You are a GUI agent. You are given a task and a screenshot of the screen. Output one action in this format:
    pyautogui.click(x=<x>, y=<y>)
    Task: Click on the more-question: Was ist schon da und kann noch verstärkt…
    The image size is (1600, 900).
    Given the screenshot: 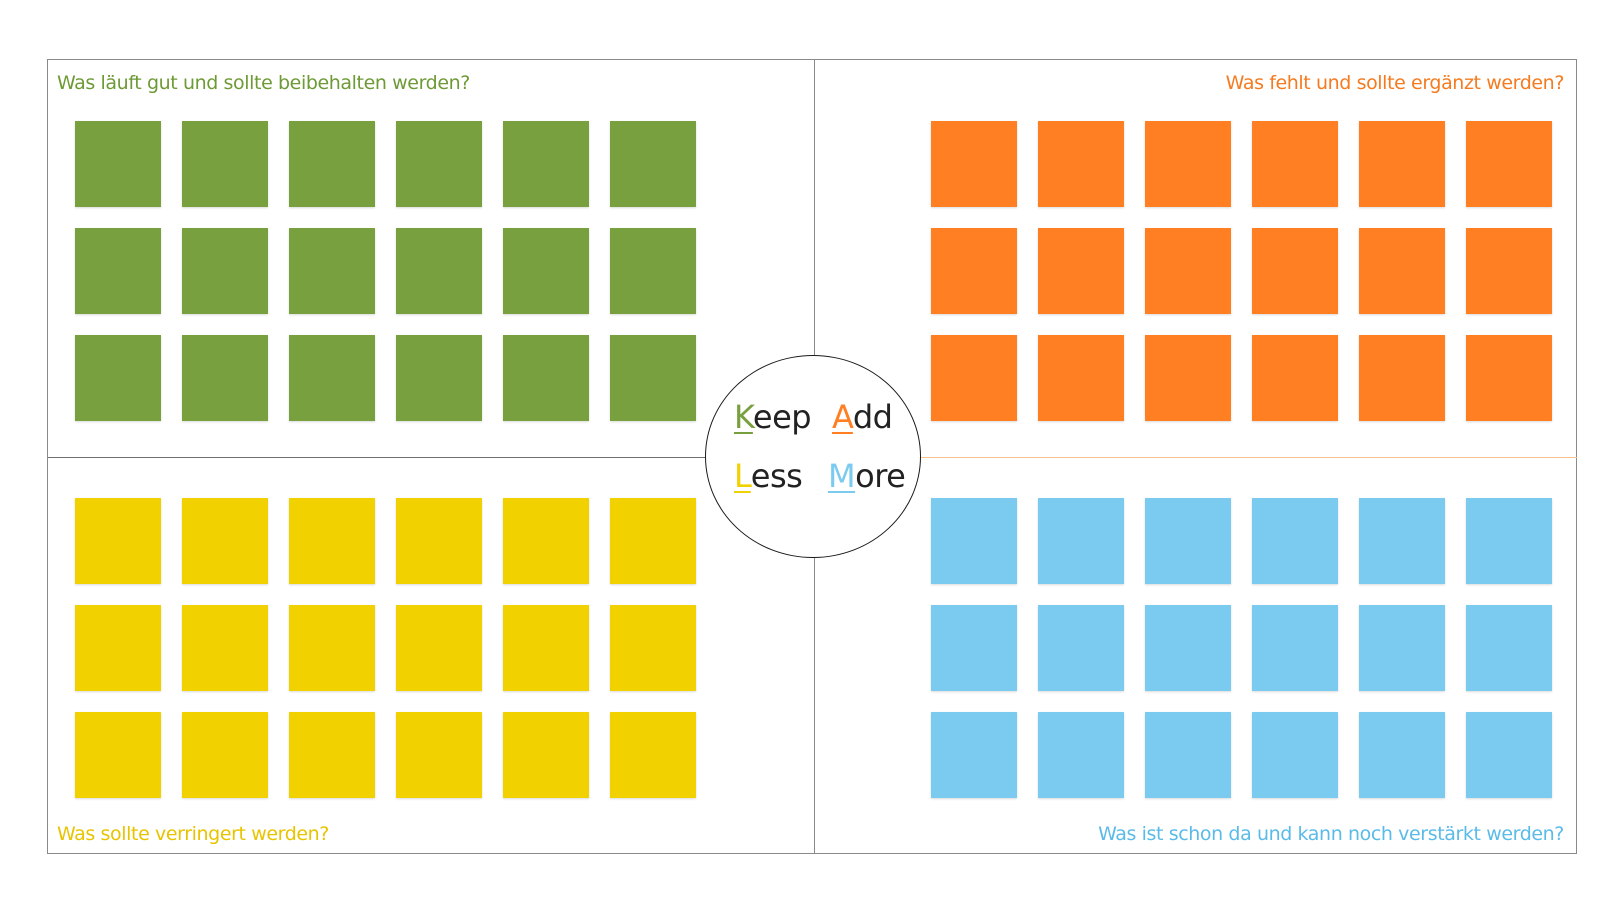 What is the action you would take?
    pyautogui.click(x=1331, y=834)
    